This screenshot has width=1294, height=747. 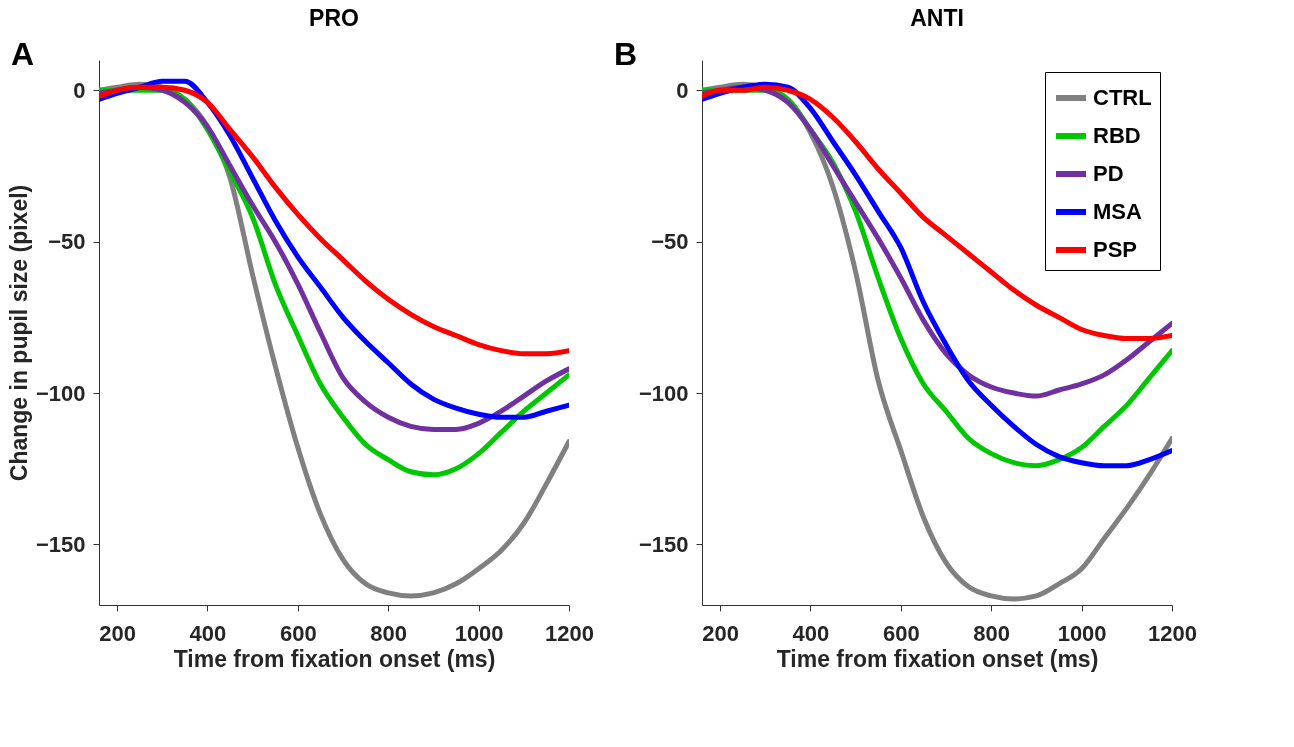 What do you see at coordinates (1108, 173) in the screenshot?
I see `legend-label: PD` at bounding box center [1108, 173].